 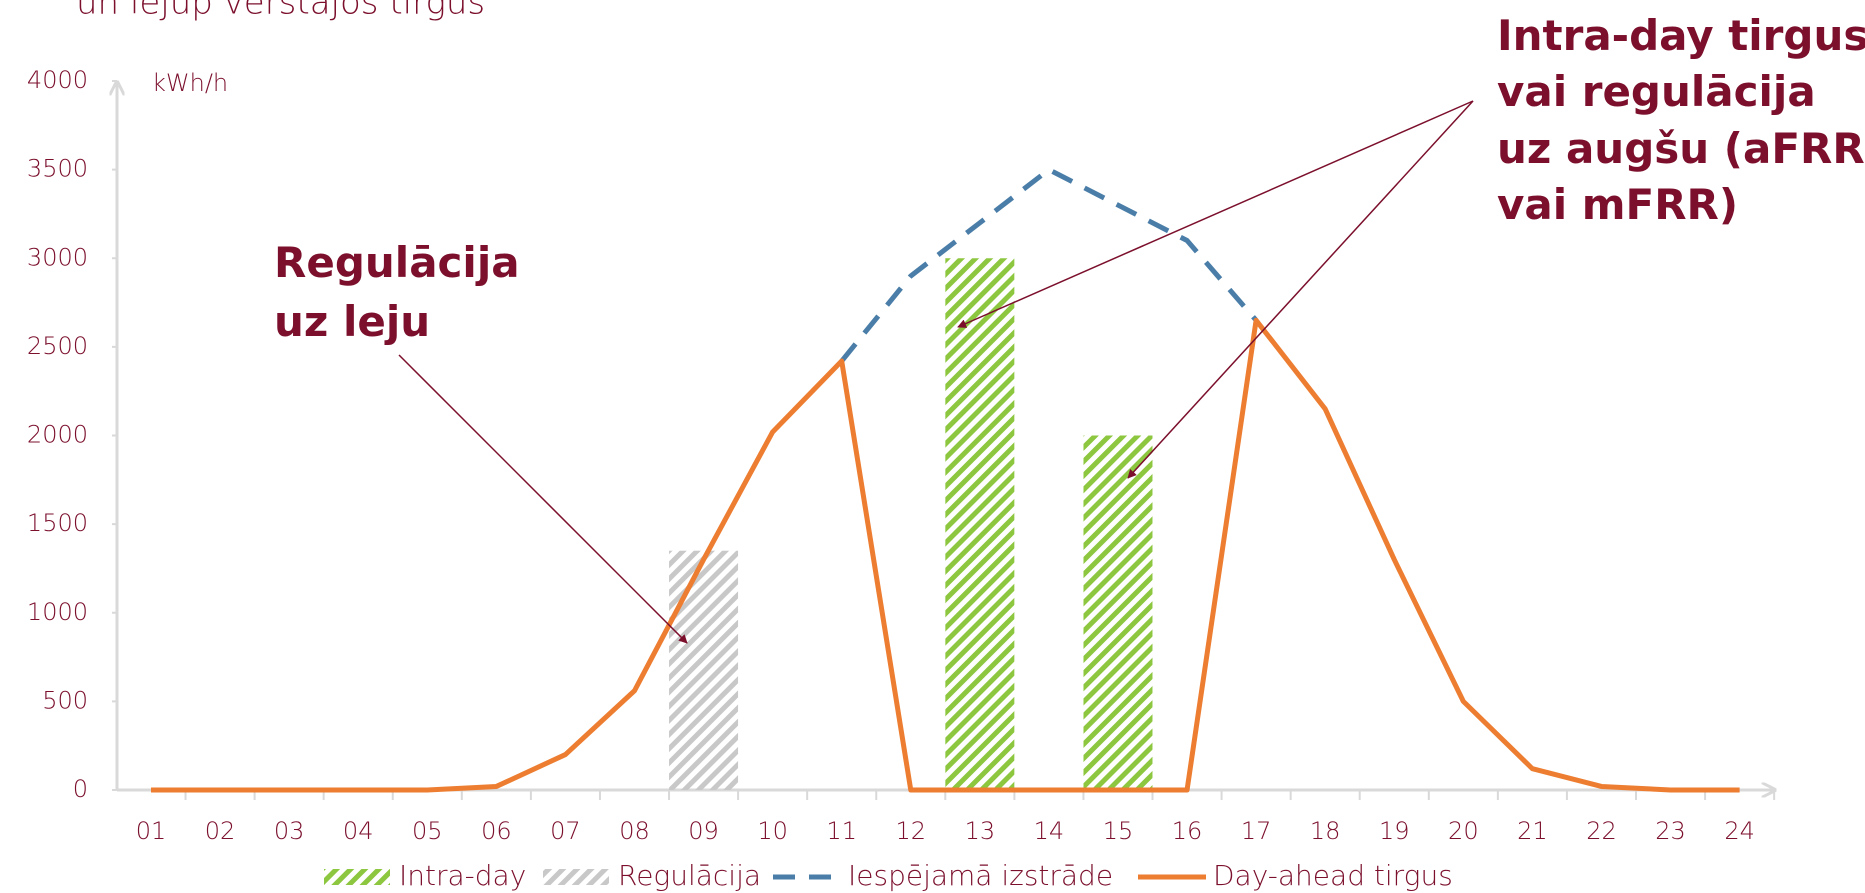 What do you see at coordinates (980, 875) in the screenshot?
I see `legend-label: Iespējamā izstrāde` at bounding box center [980, 875].